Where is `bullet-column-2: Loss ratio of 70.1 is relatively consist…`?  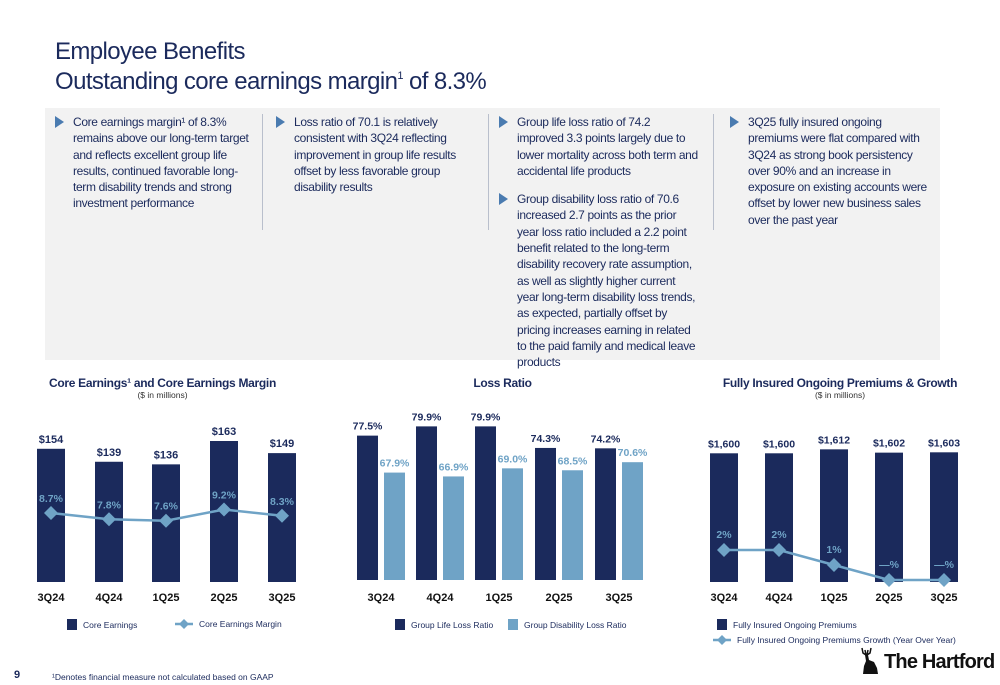 bullet-column-2: Loss ratio of 70.1 is relatively consist… is located at coordinates (375, 160).